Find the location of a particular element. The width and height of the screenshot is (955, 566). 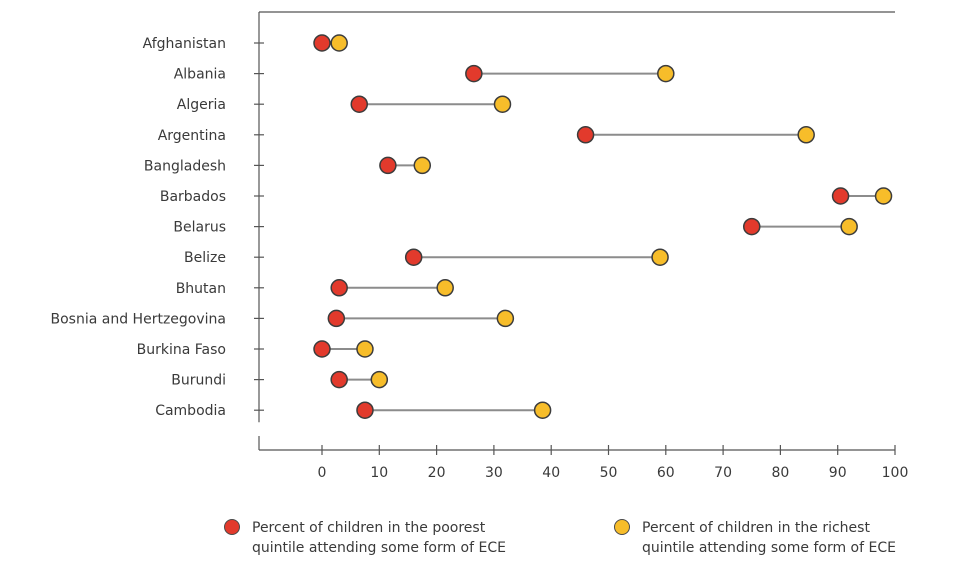

category-label: Bosnia and Hertzegovina is located at coordinates (138, 319).